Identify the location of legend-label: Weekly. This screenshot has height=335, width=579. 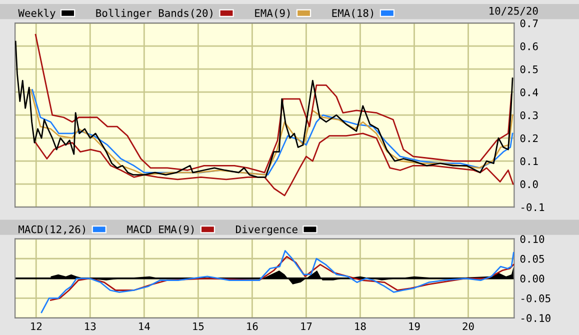
(37, 13).